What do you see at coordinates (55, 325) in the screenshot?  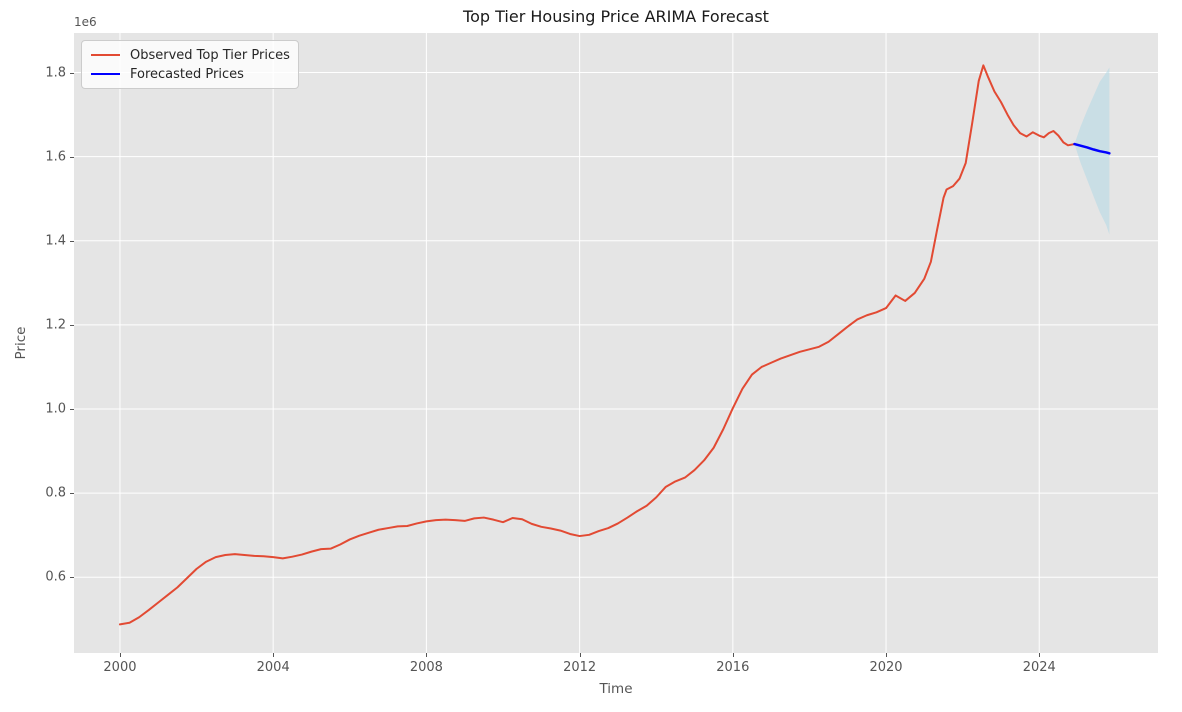 I see `y-tick-label: 1.2` at bounding box center [55, 325].